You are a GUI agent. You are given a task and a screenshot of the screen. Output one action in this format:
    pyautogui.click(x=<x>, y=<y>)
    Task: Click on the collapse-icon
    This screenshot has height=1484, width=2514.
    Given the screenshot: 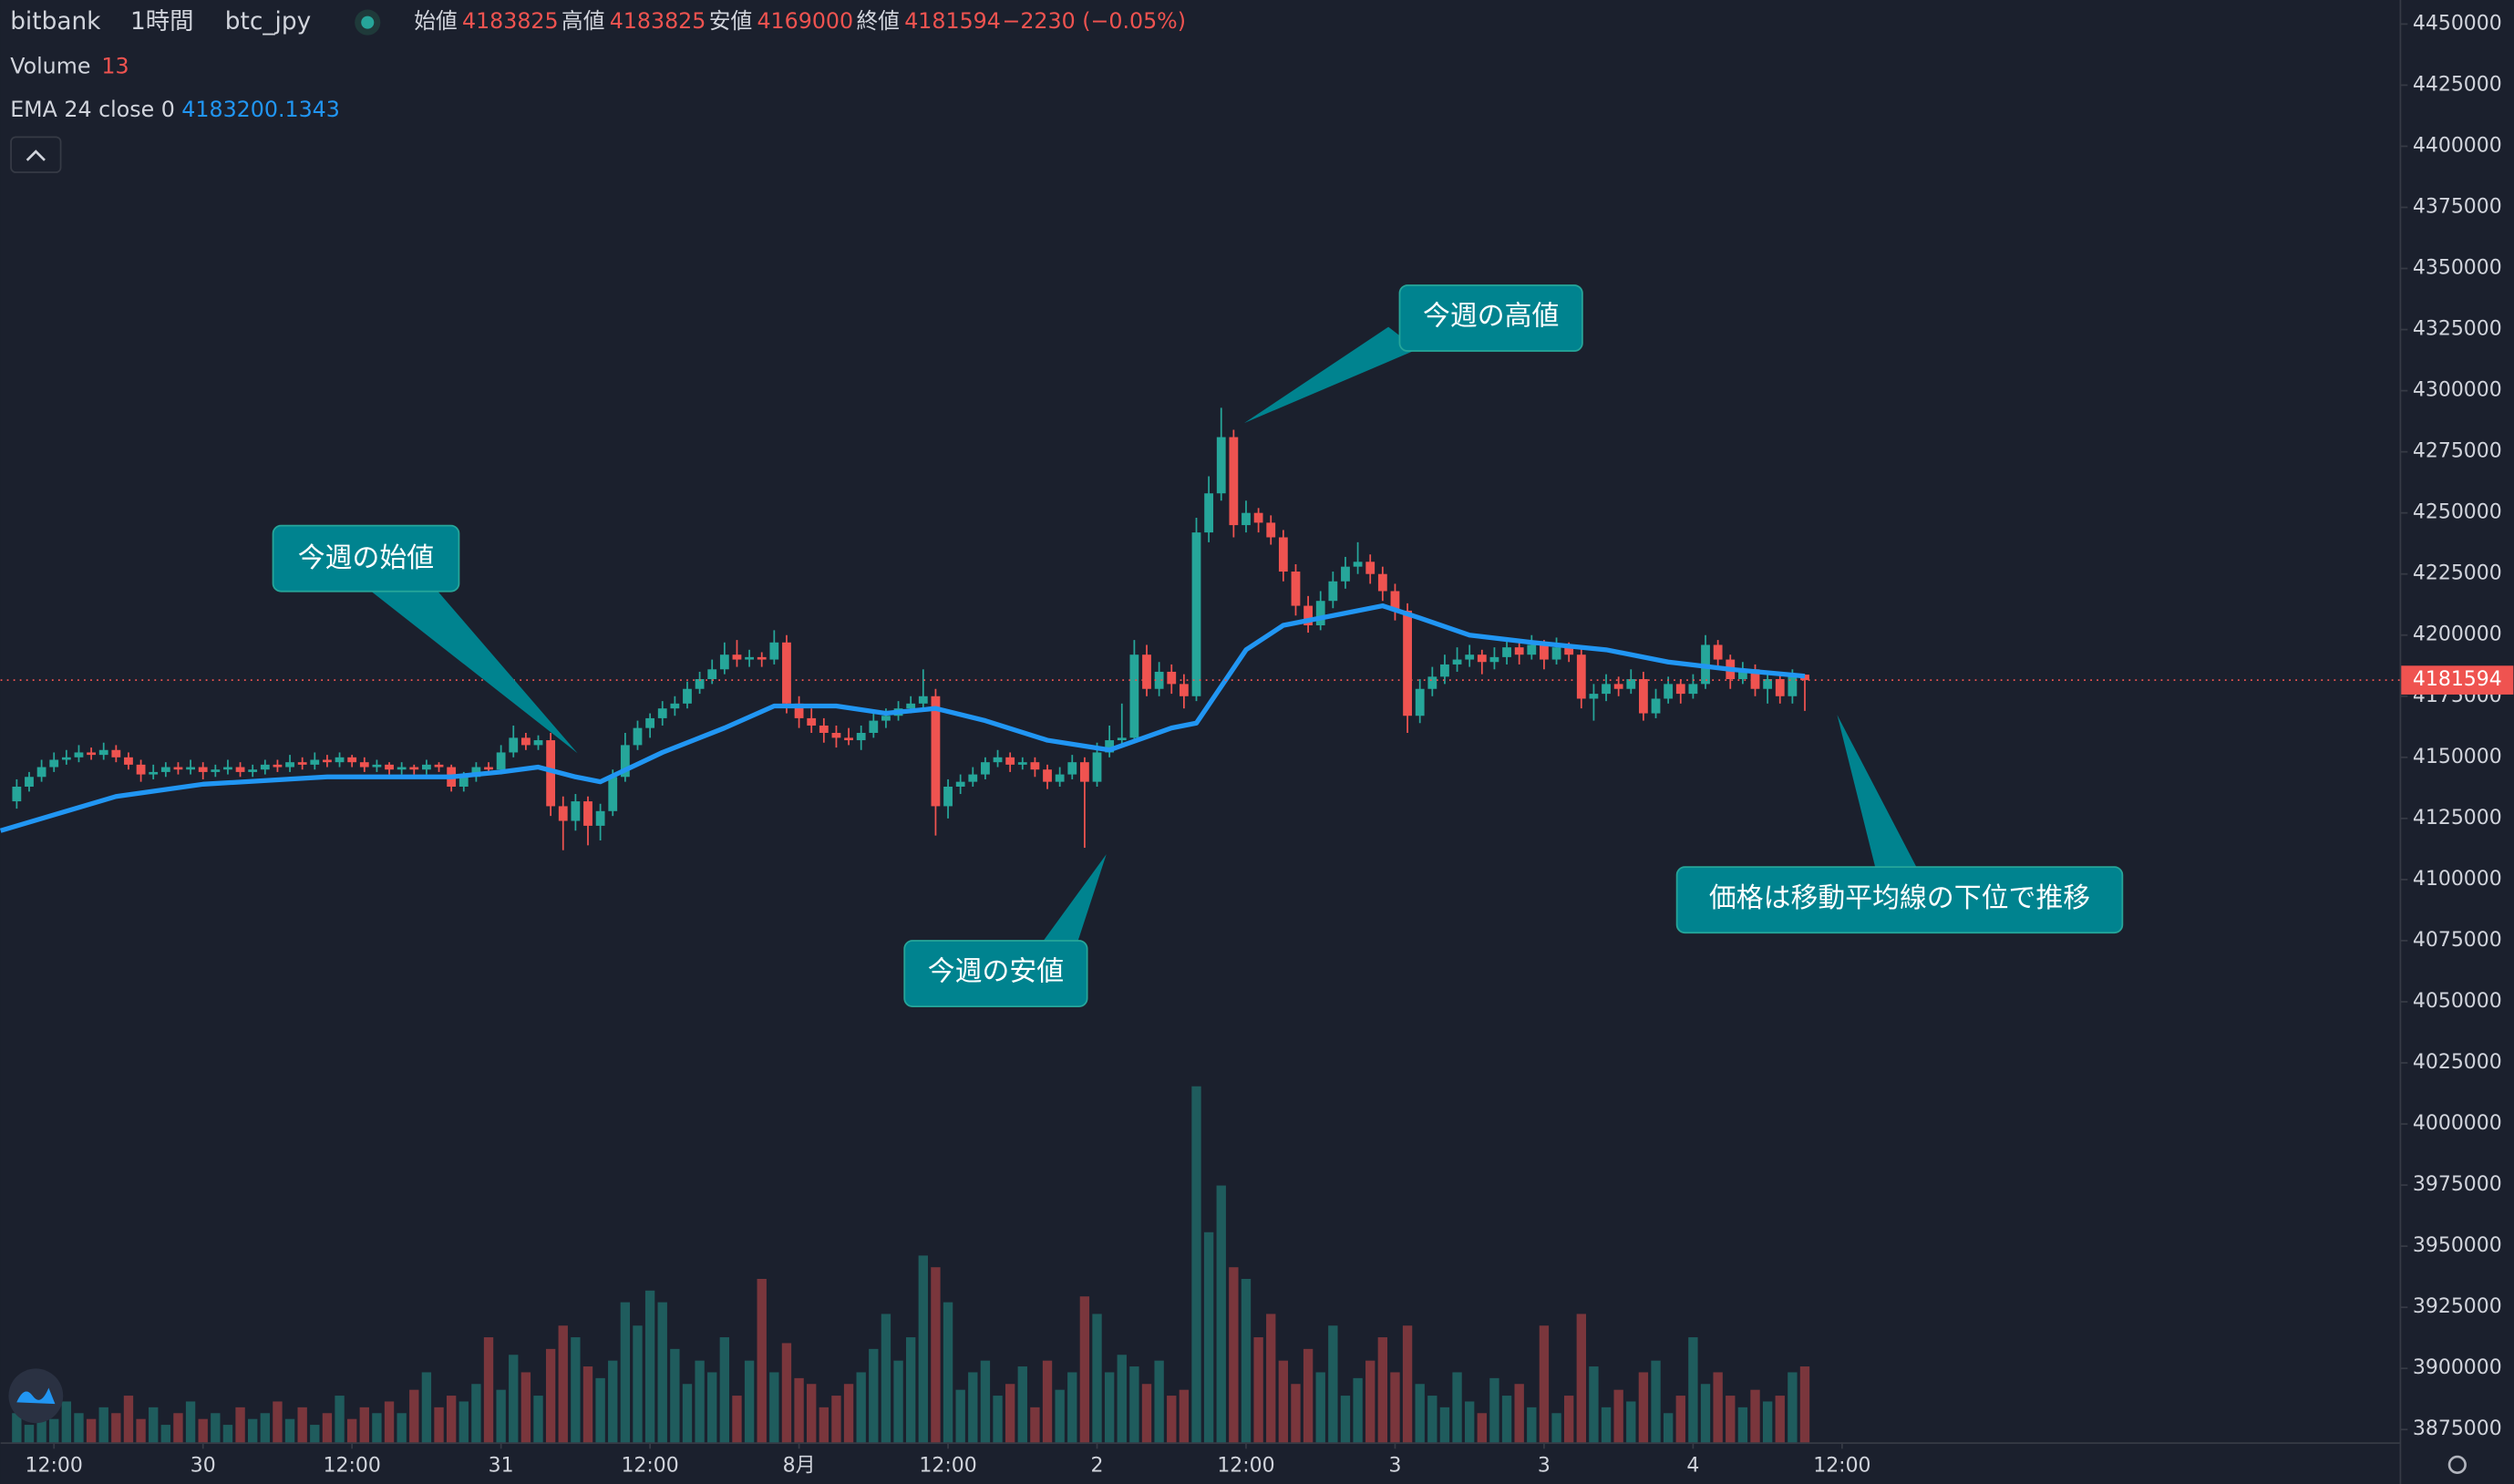 What is the action you would take?
    pyautogui.click(x=36, y=155)
    